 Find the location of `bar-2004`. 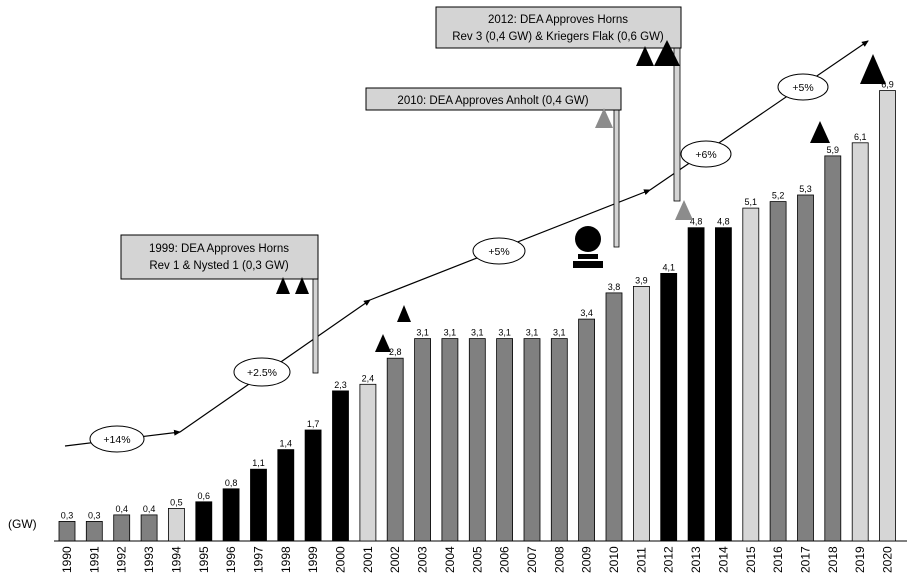

bar-2004 is located at coordinates (450, 440).